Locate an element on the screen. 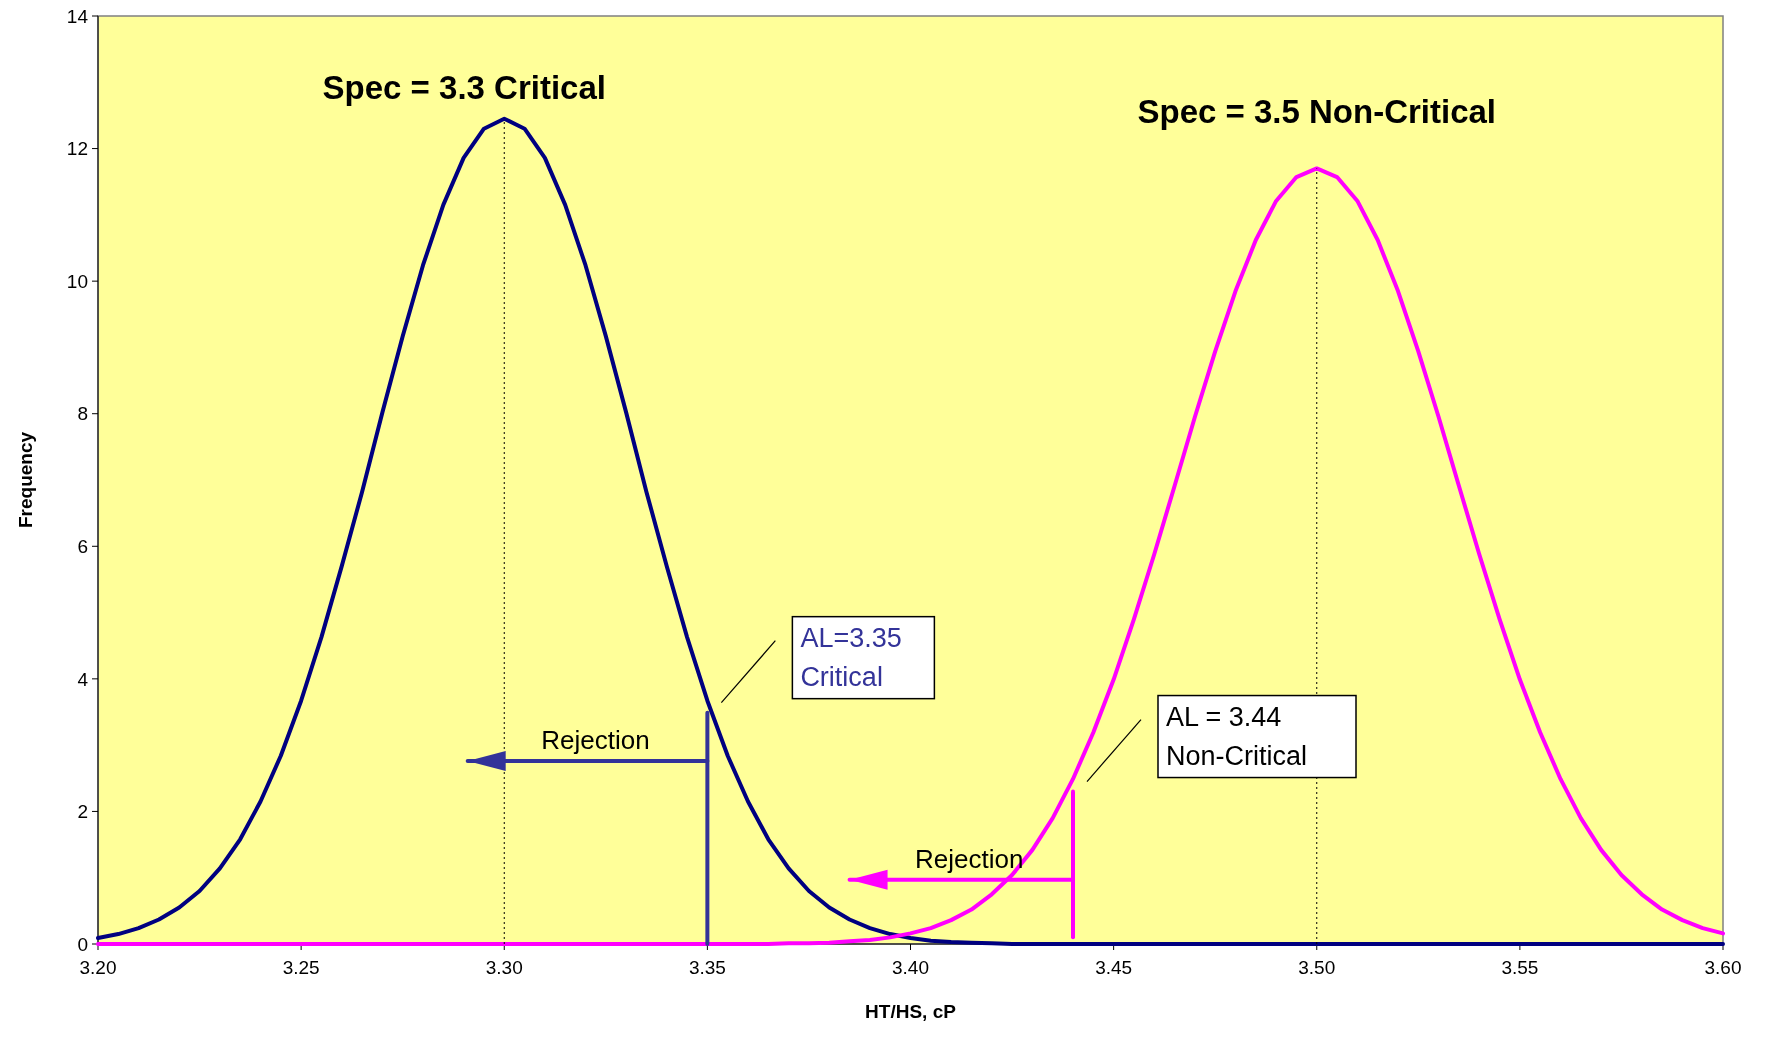 This screenshot has width=1769, height=1045. x-tick-label: 3.60 is located at coordinates (1723, 967).